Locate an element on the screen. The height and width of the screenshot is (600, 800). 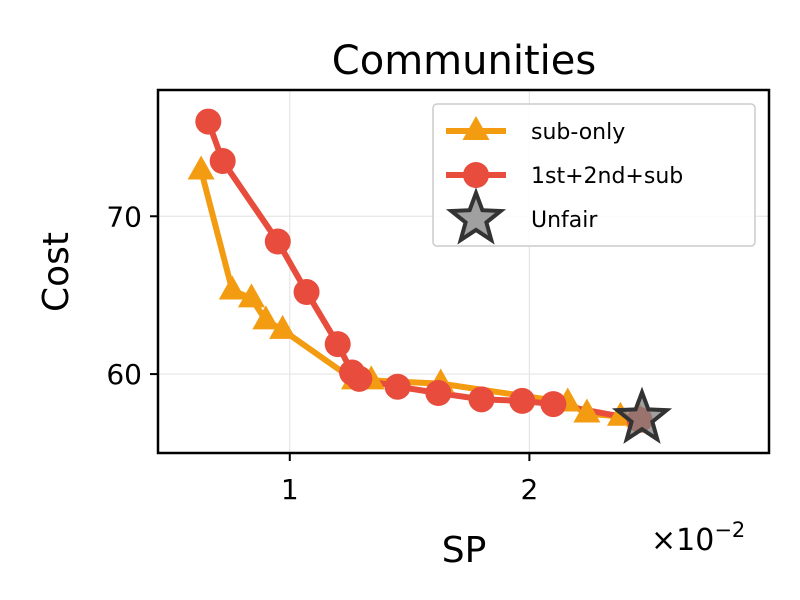
y-tick-label: 70 is located at coordinates (124, 216).